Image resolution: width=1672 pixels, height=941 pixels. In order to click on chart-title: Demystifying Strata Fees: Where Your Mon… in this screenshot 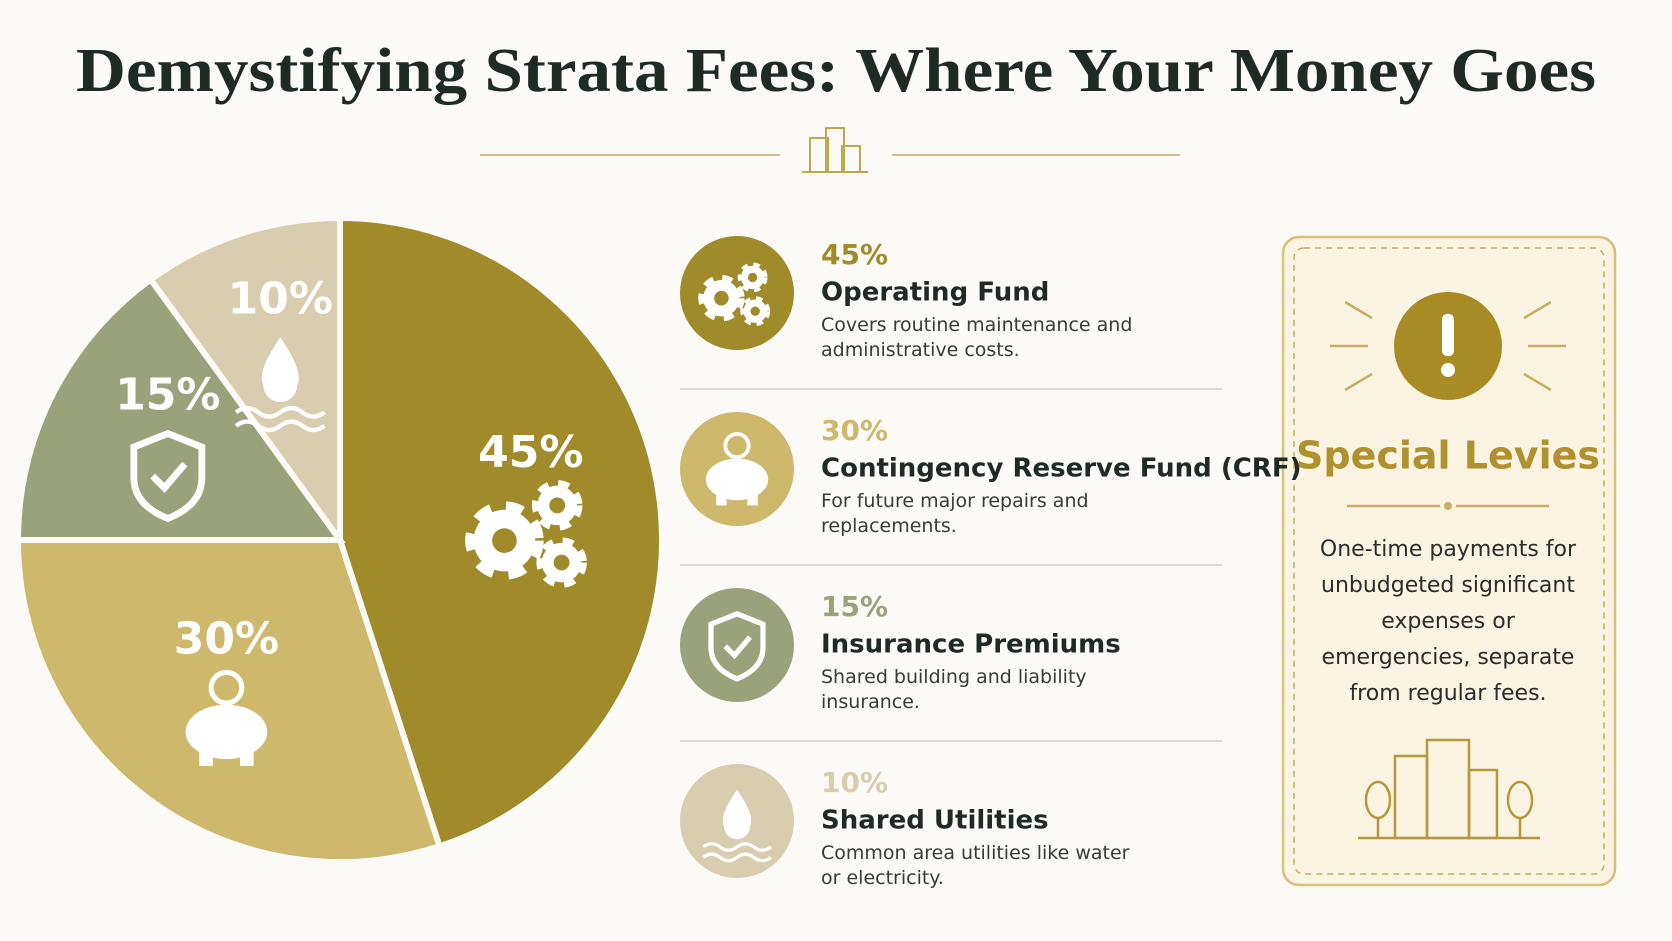, I will do `click(836, 71)`.